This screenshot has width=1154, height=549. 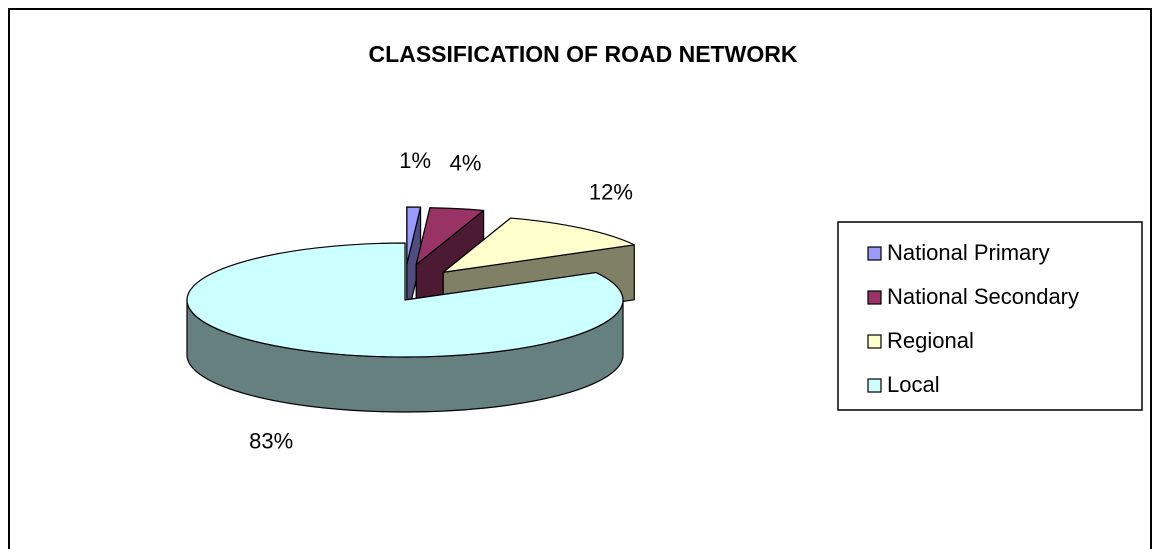 What do you see at coordinates (583, 54) in the screenshot?
I see `chart-title: CLASSIFICATION OF ROAD NETWORK` at bounding box center [583, 54].